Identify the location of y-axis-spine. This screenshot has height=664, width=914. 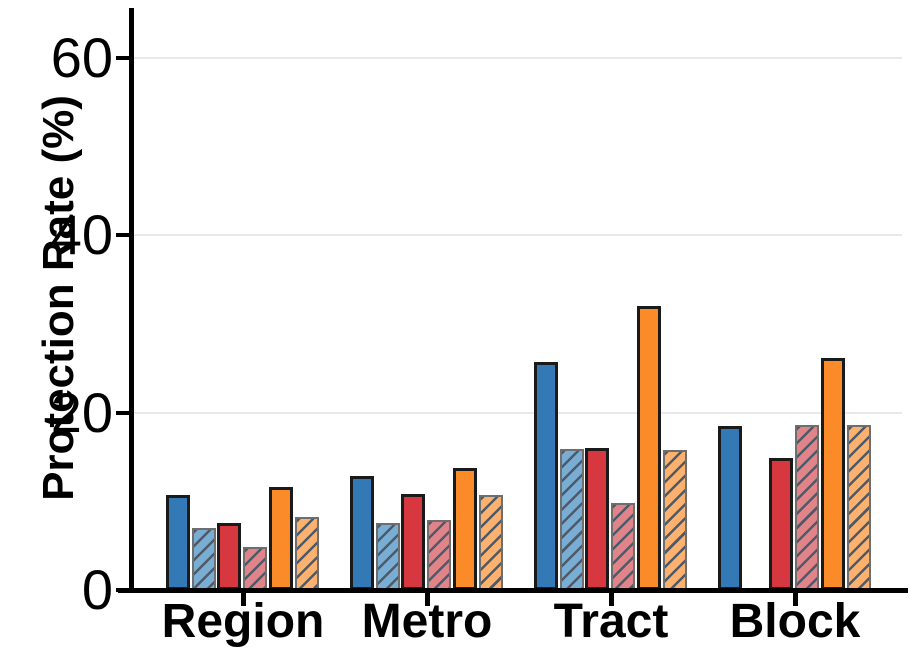
(131, 300).